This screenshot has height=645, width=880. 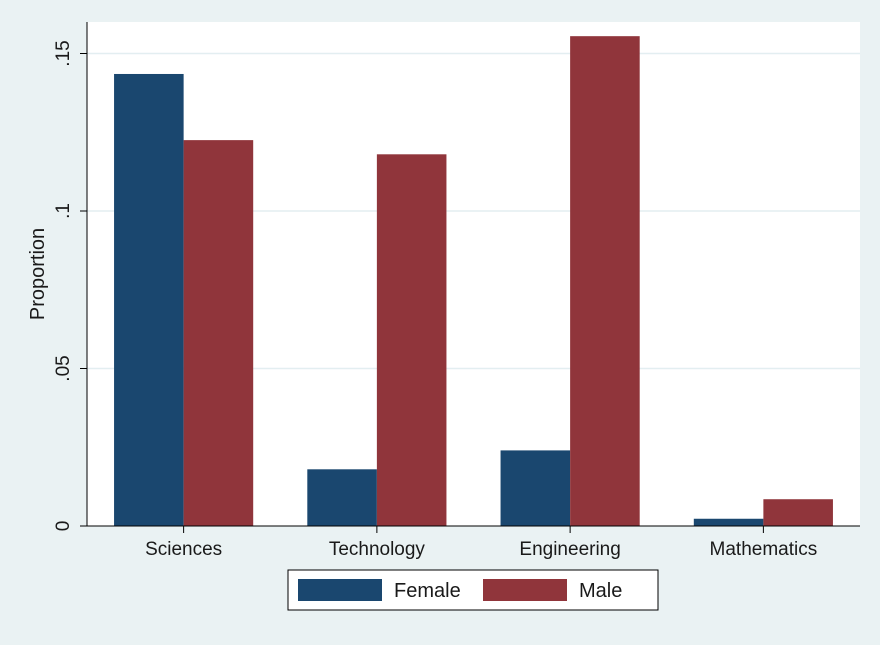 What do you see at coordinates (63, 368) in the screenshot?
I see `y-tick-label-1: .05` at bounding box center [63, 368].